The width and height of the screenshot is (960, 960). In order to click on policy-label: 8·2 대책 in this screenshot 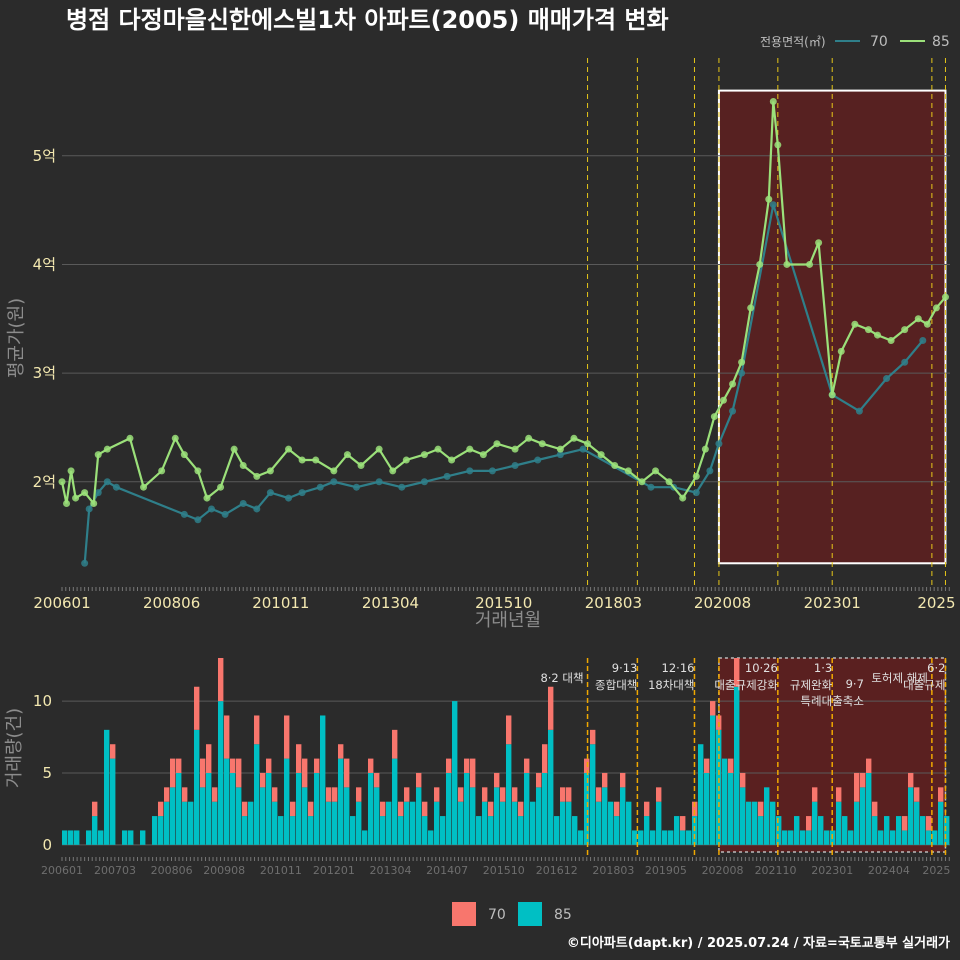, I will do `click(561, 678)`.